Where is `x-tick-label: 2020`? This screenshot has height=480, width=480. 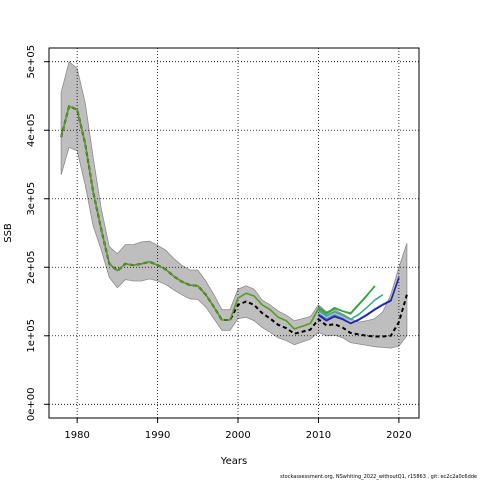 x-tick-label: 2020 is located at coordinates (398, 435).